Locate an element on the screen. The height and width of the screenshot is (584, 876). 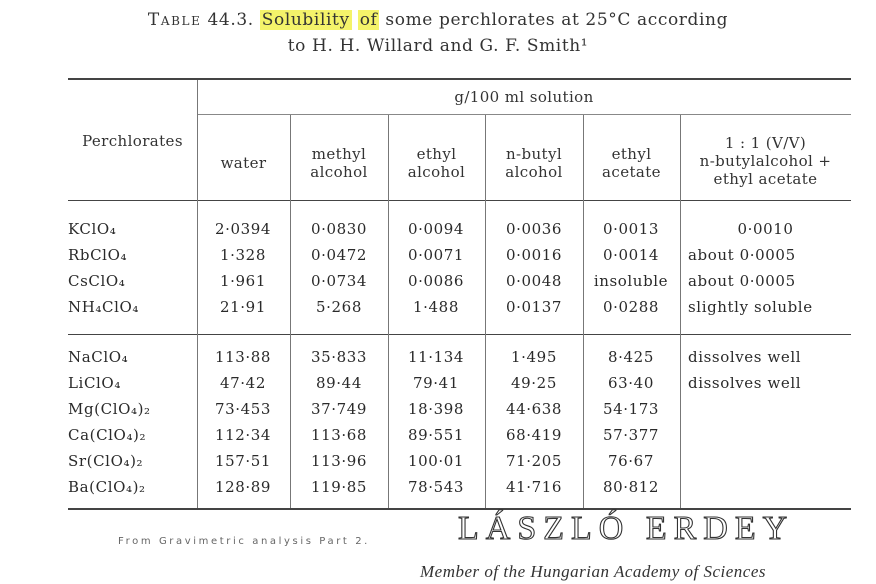
table-top-rule is located at coordinates (459, 79).